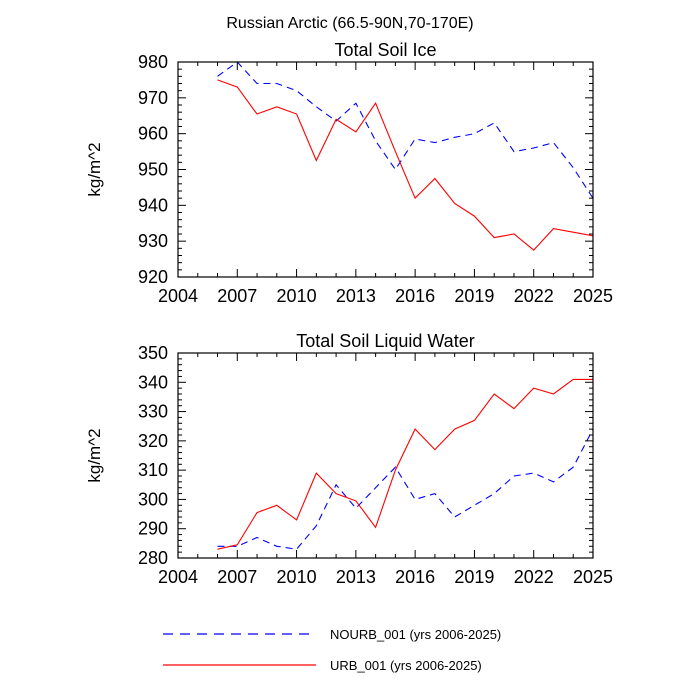 Image resolution: width=700 pixels, height=700 pixels. I want to click on panel-title: Total Soil Ice, so click(385, 50).